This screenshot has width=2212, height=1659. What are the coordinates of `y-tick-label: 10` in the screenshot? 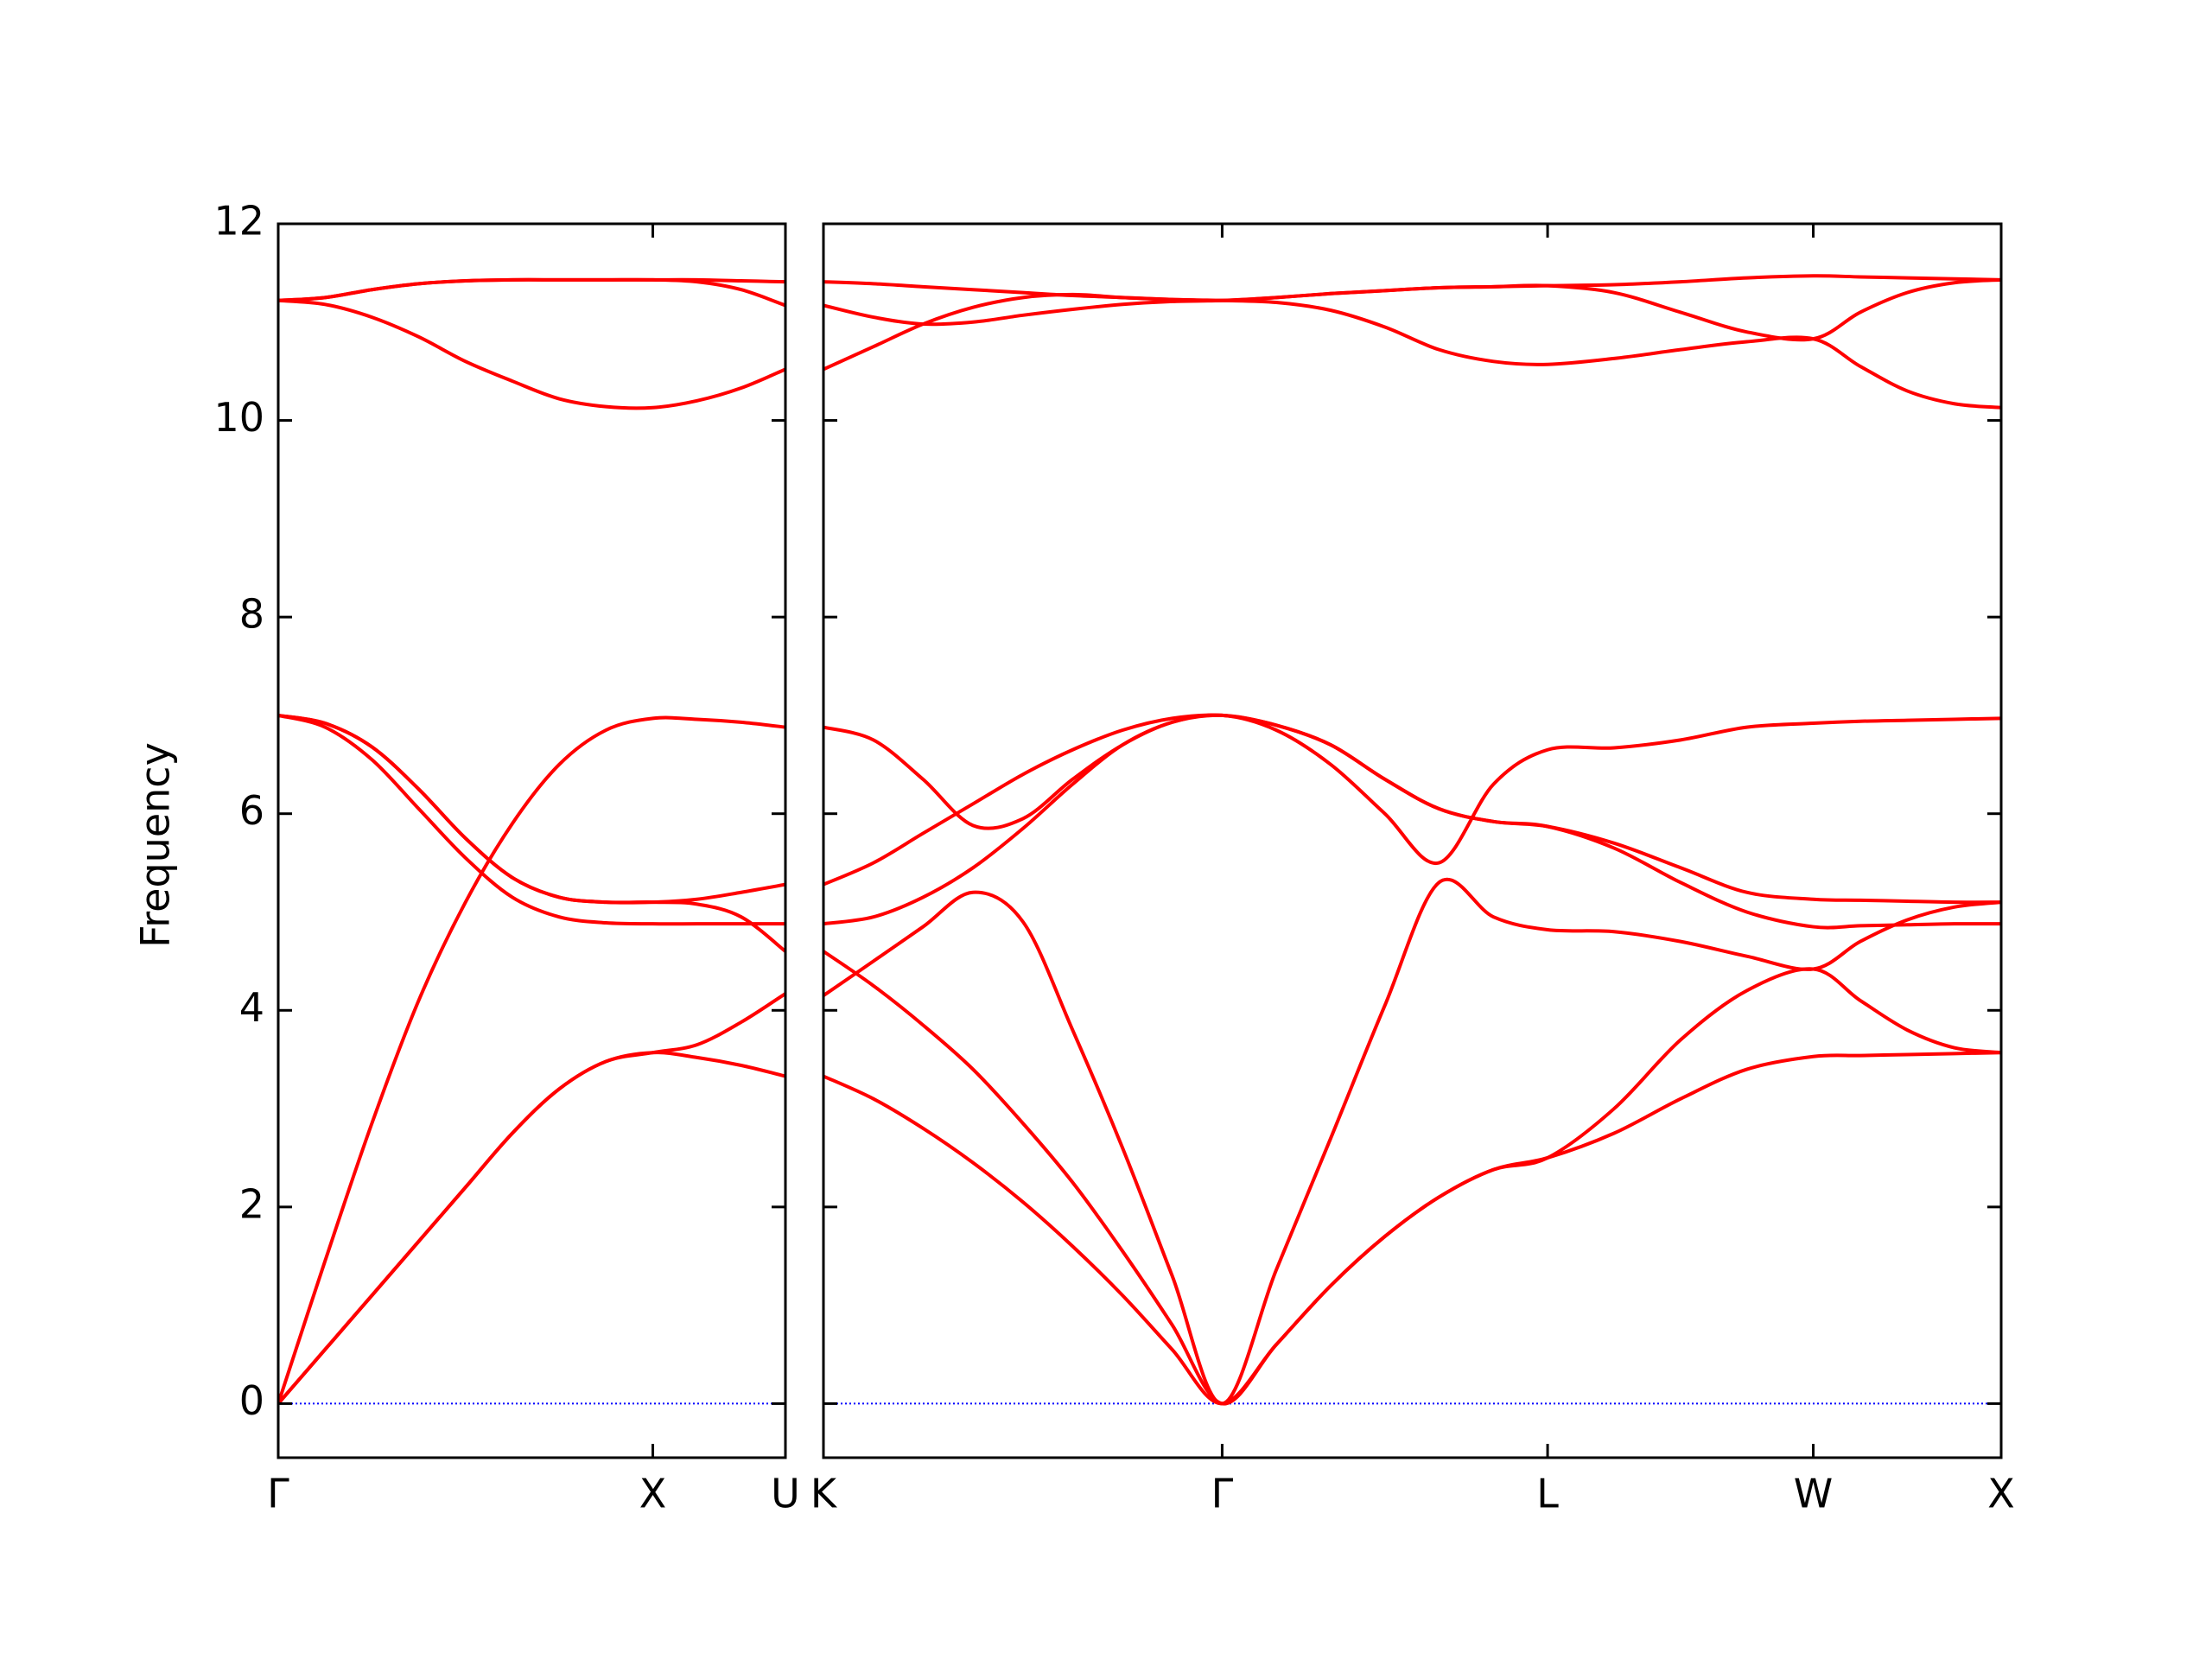 It's located at (238, 417).